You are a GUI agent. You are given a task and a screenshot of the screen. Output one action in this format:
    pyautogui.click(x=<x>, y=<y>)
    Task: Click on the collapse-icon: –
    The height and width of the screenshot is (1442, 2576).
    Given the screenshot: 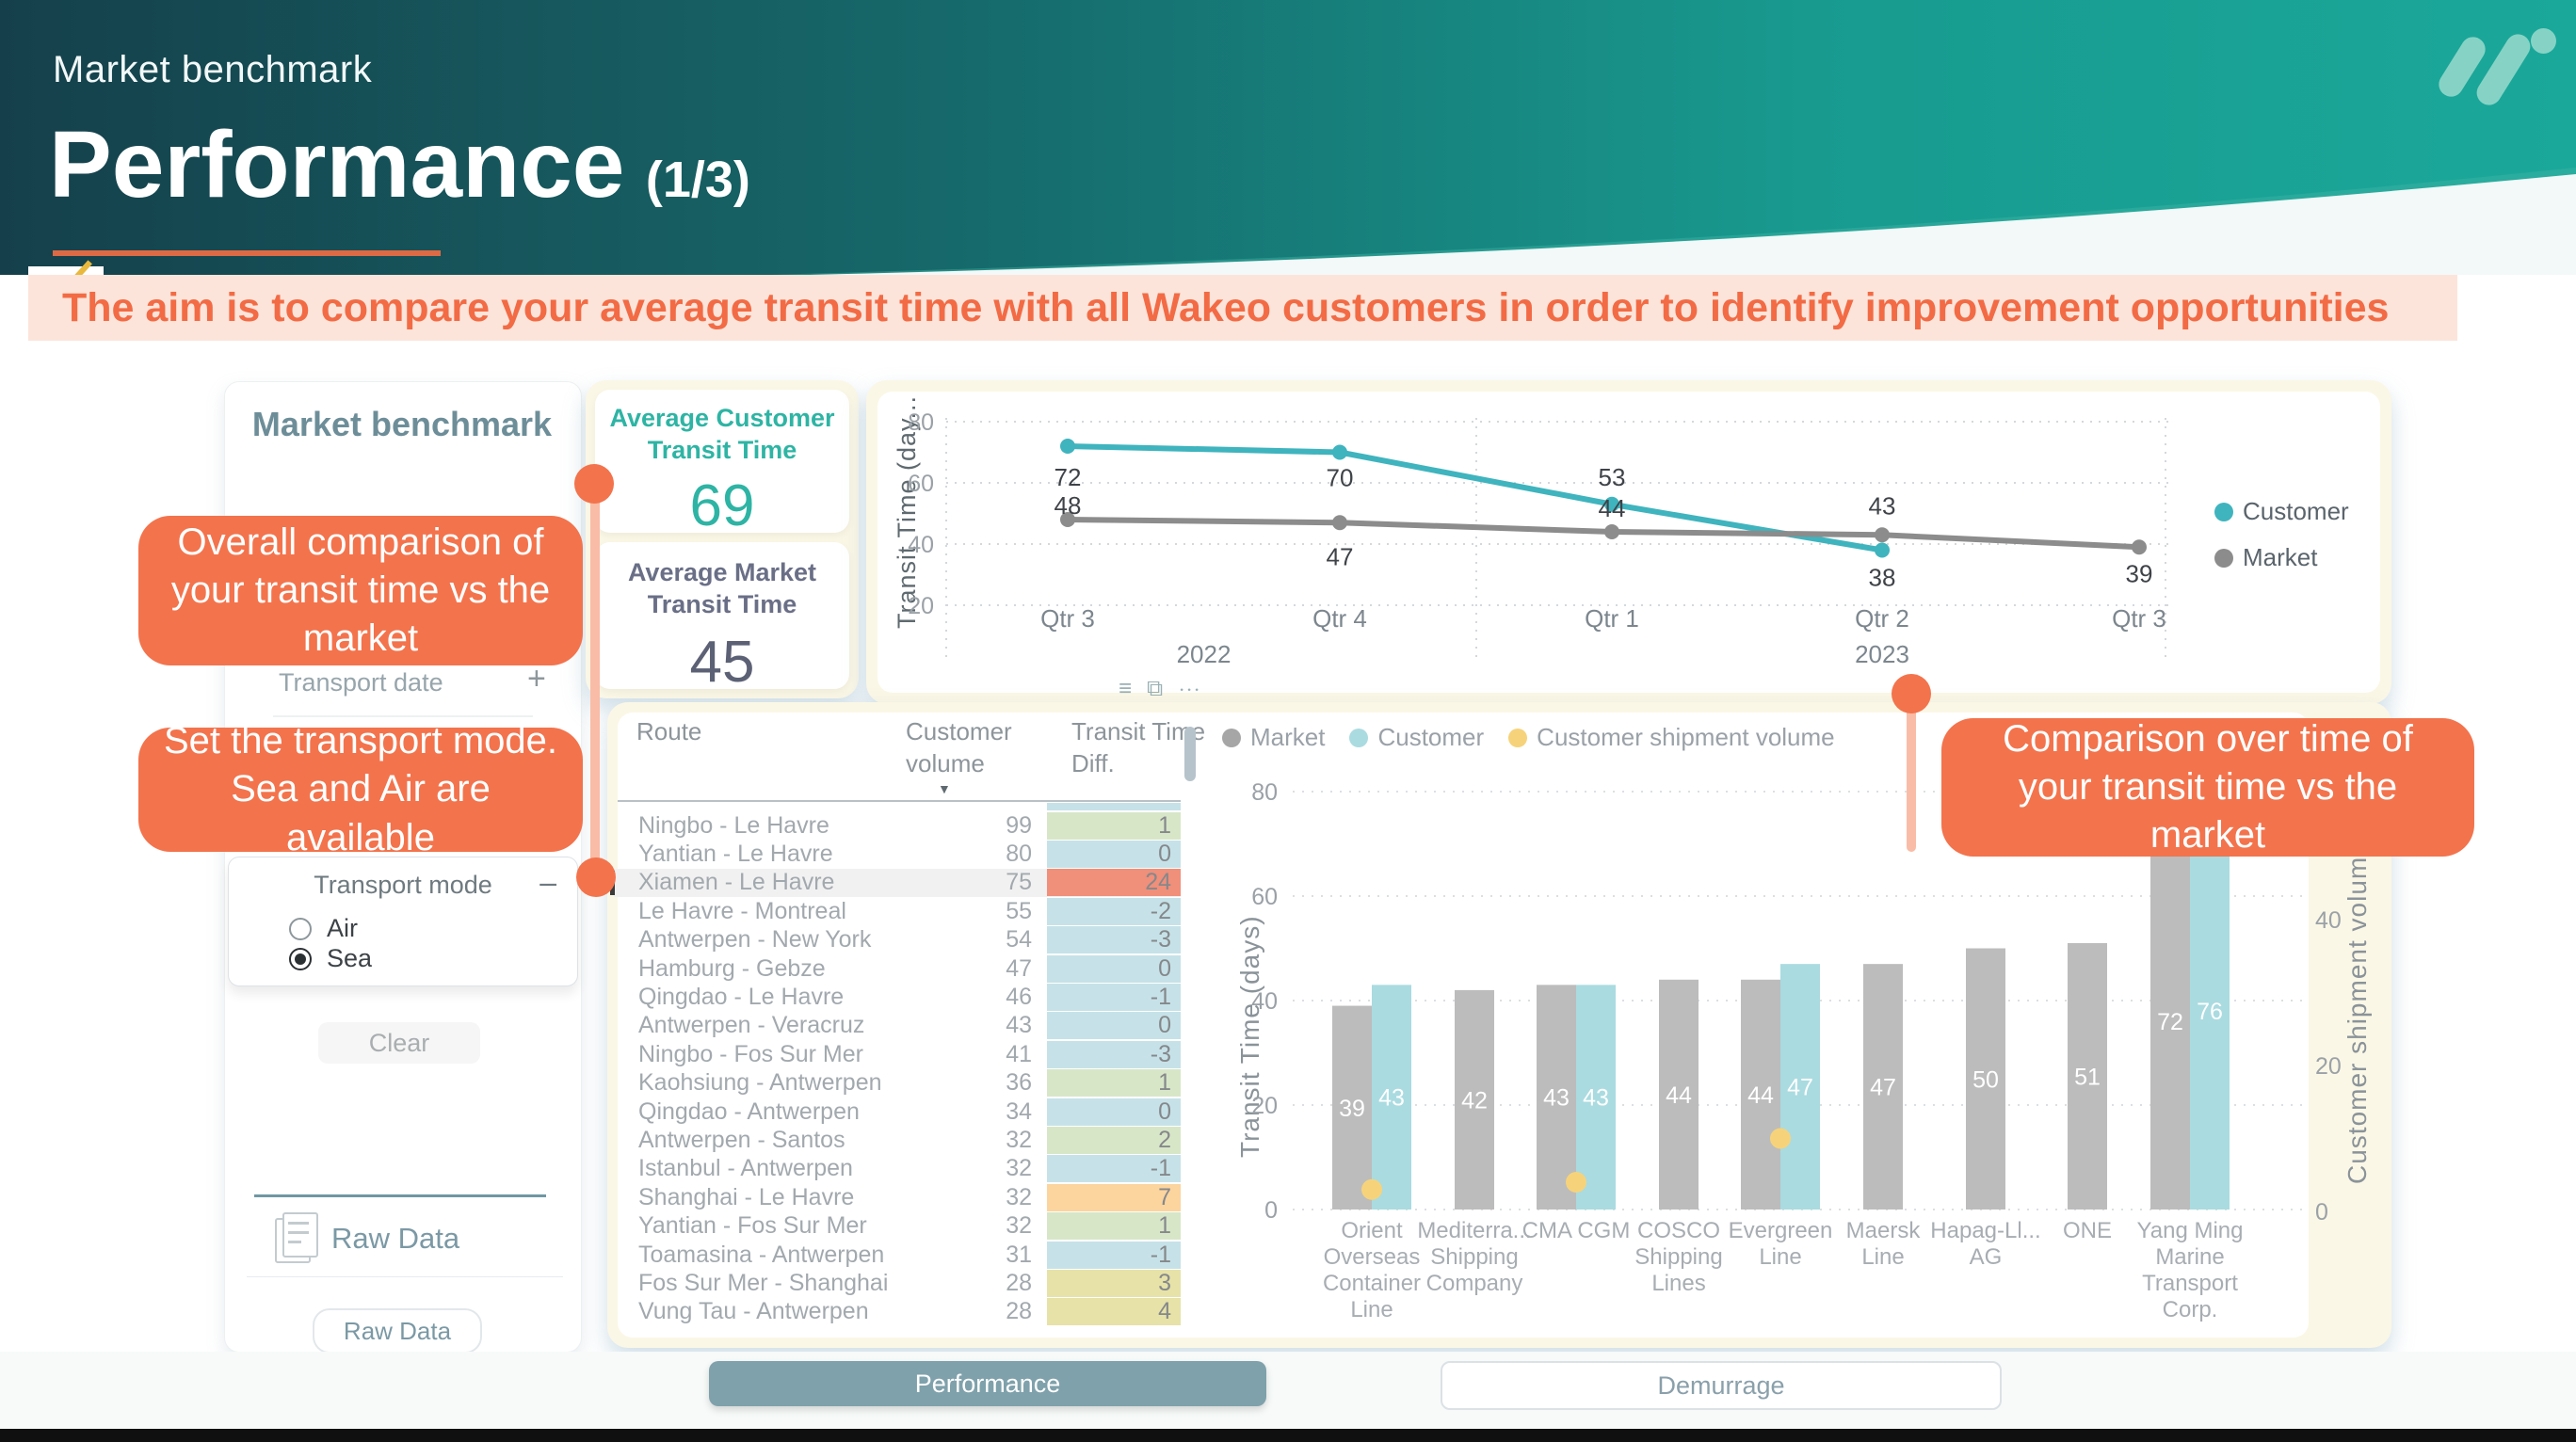 What is the action you would take?
    pyautogui.click(x=547, y=882)
    